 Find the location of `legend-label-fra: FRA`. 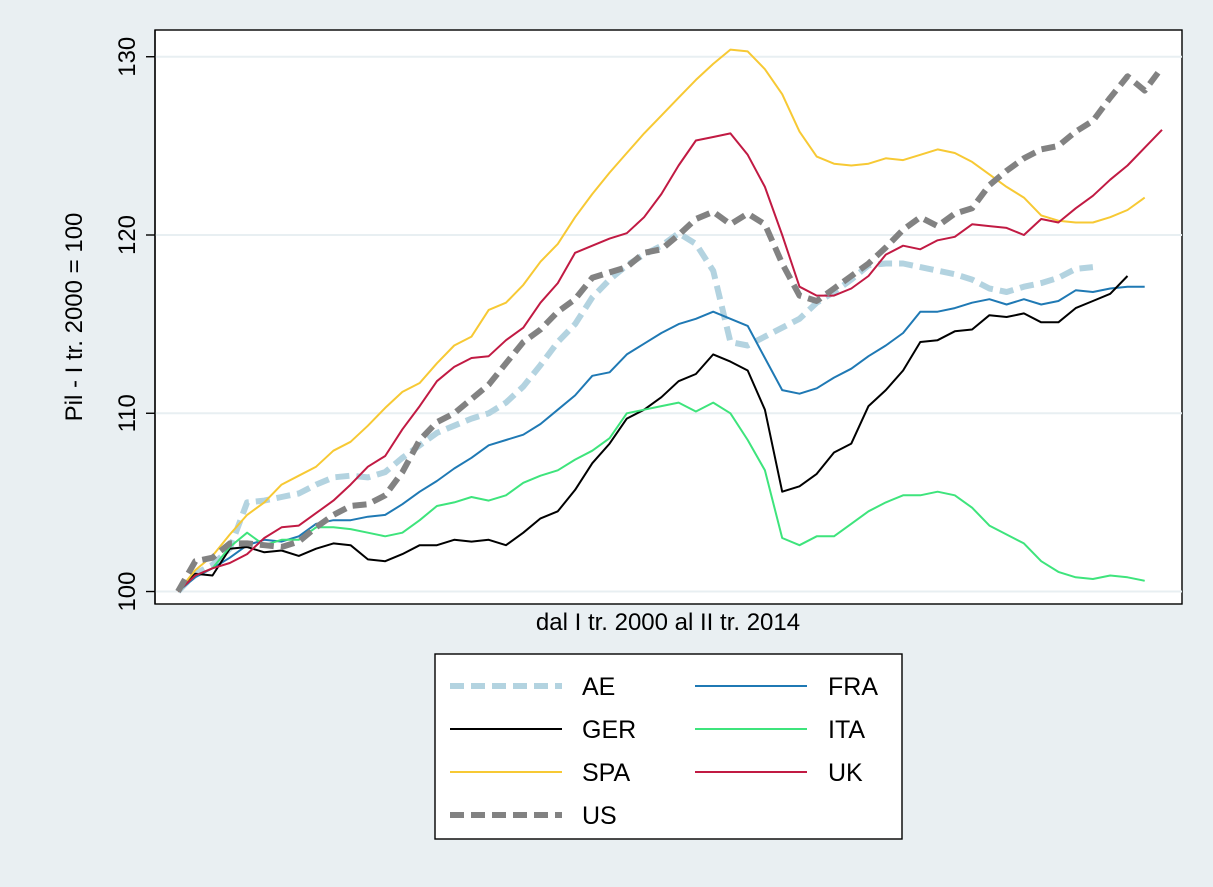

legend-label-fra: FRA is located at coordinates (853, 687).